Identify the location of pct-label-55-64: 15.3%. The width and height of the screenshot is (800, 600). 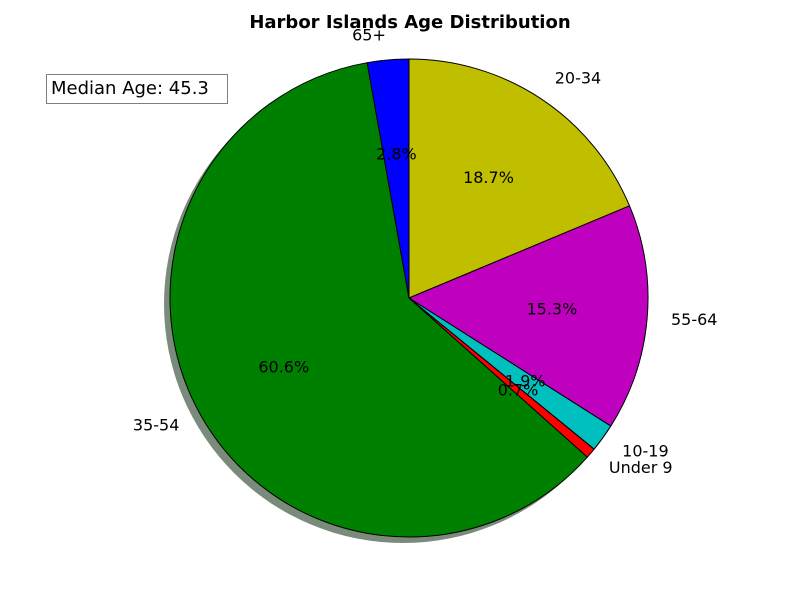
(551, 309).